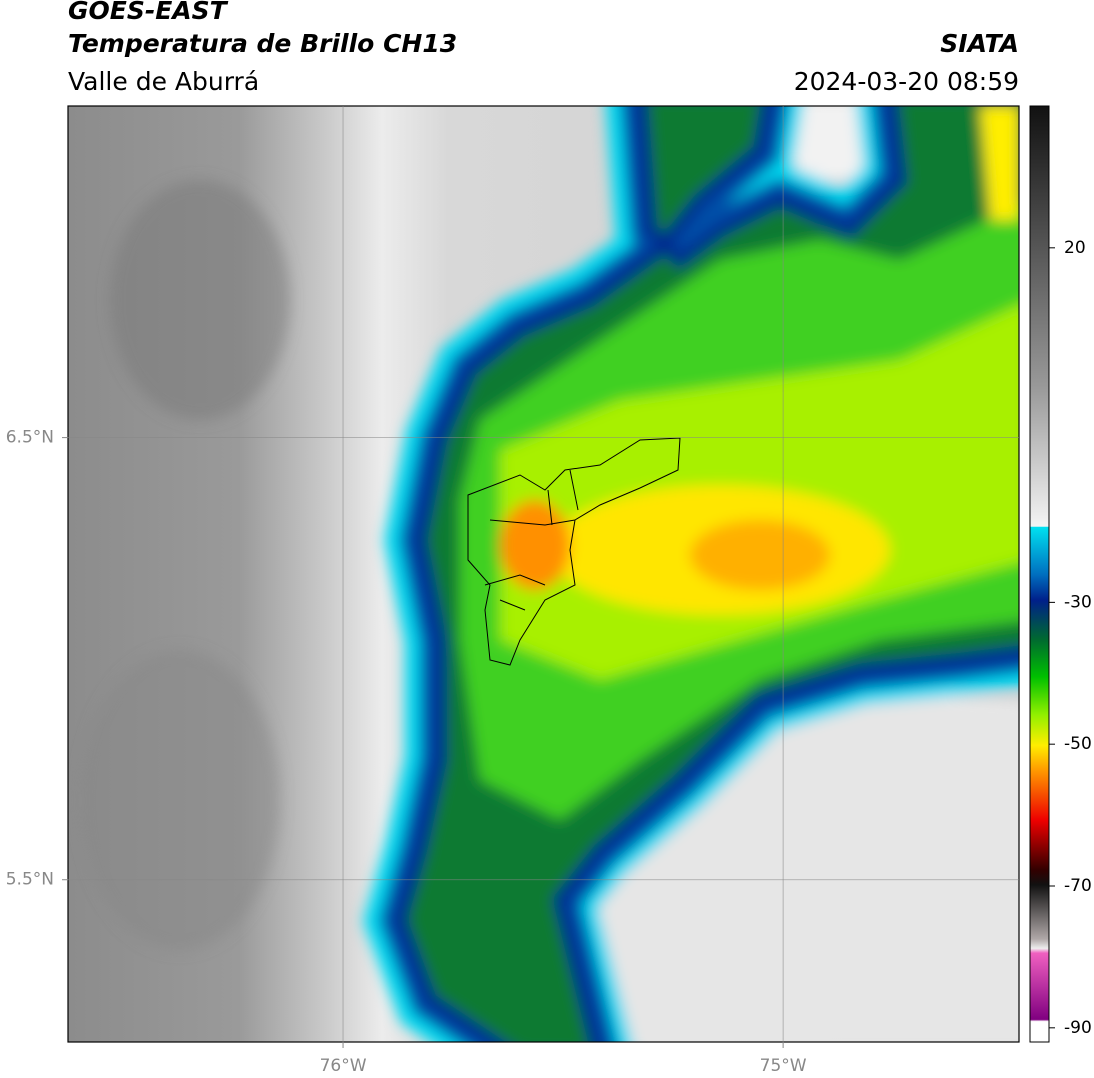 Image resolution: width=1094 pixels, height=1078 pixels. I want to click on colorbar-tick-label: 20, so click(1075, 248).